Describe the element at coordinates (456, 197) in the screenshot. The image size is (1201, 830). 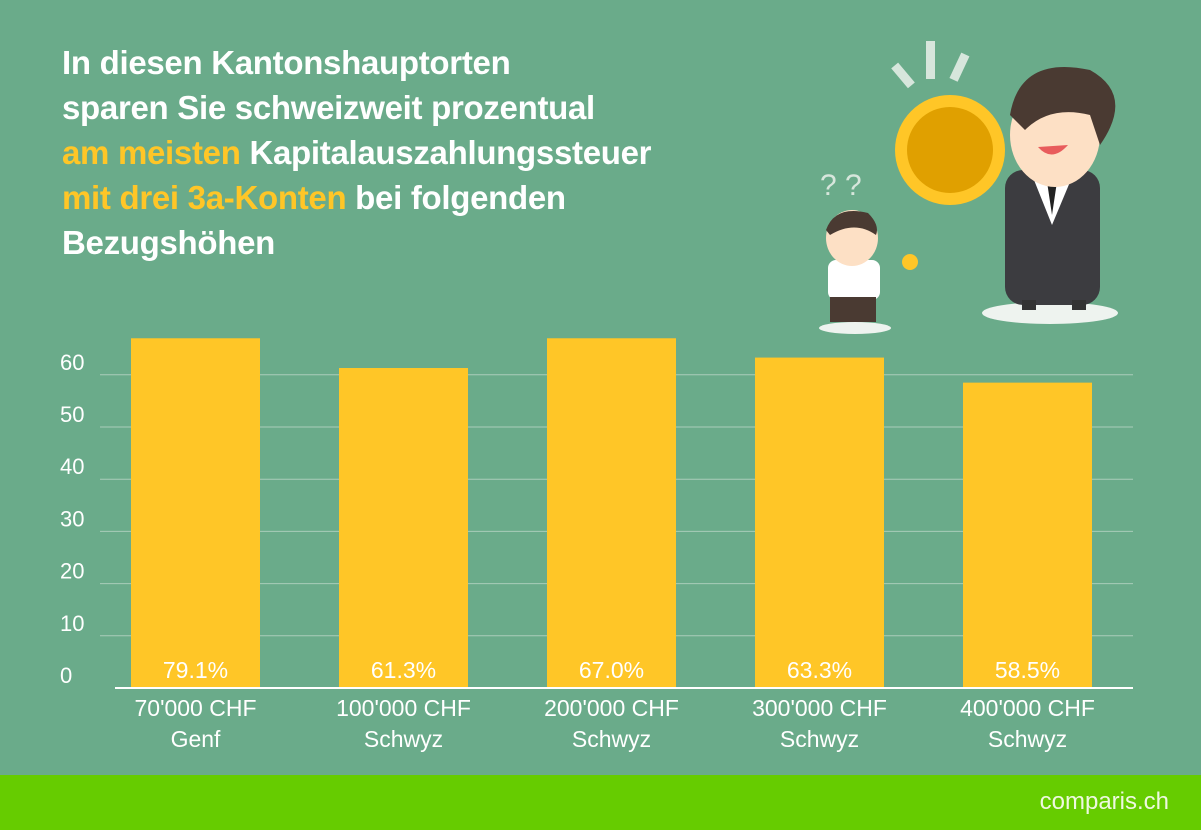
I see `headline-text: bei folgenden` at that location.